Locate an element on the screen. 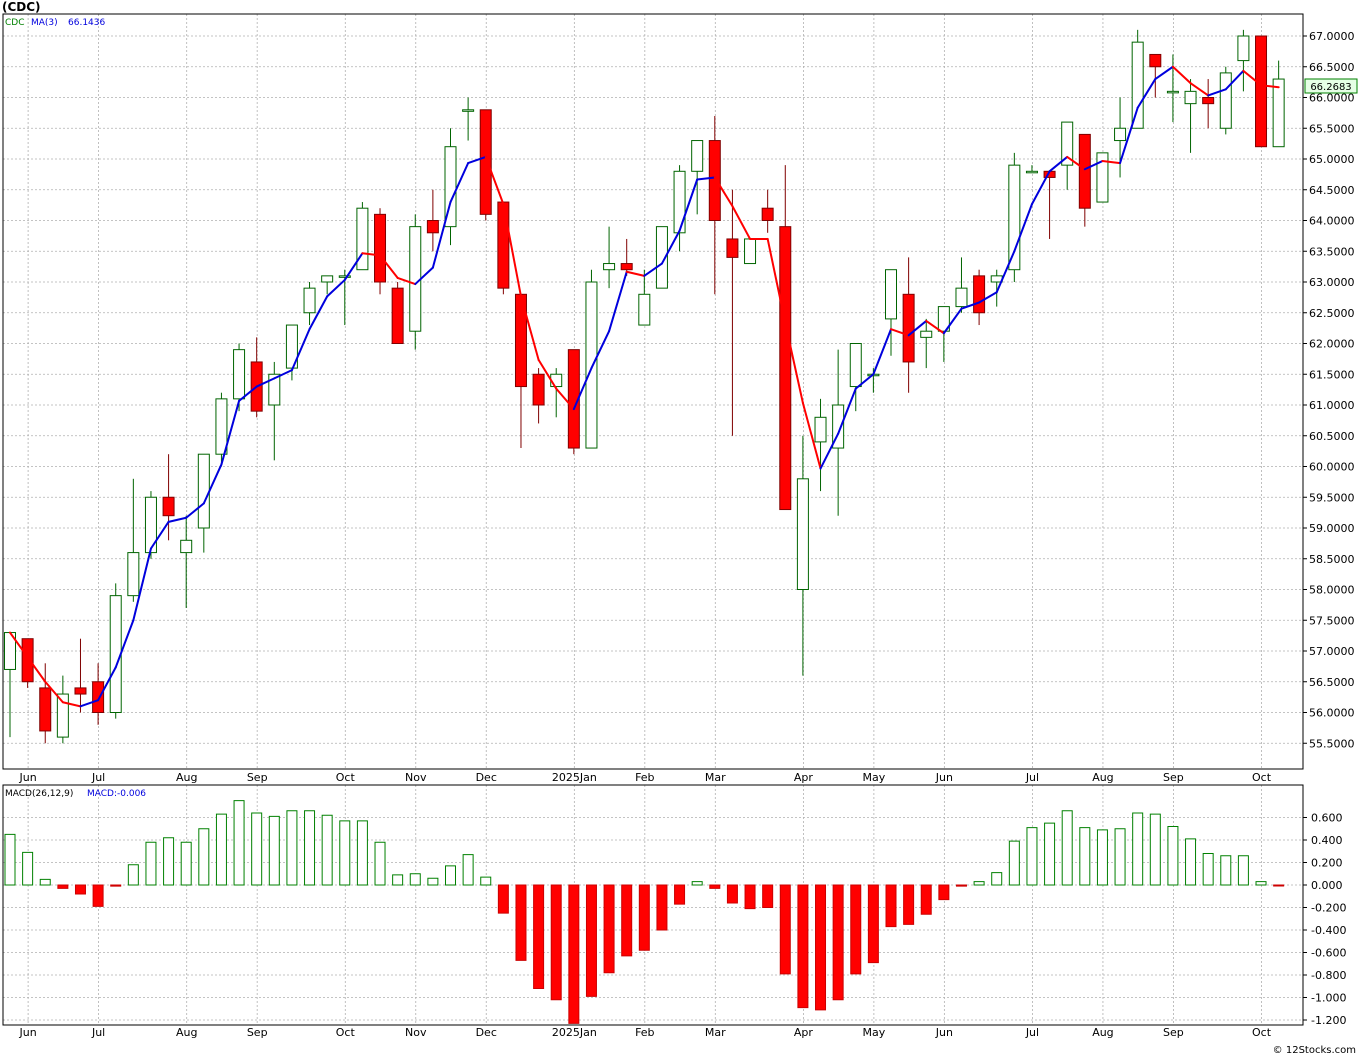 The image size is (1360, 1056). macd-tick-label: -0.800 is located at coordinates (1328, 975).